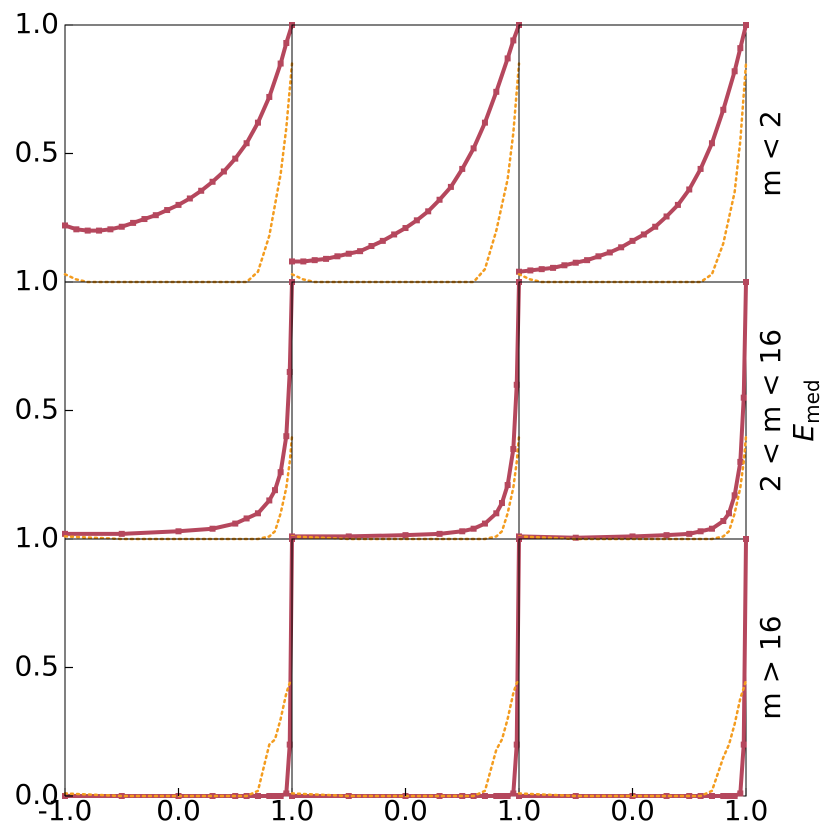 This screenshot has height=830, width=830. What do you see at coordinates (65, 810) in the screenshot?
I see `x-tick-label: -1.0` at bounding box center [65, 810].